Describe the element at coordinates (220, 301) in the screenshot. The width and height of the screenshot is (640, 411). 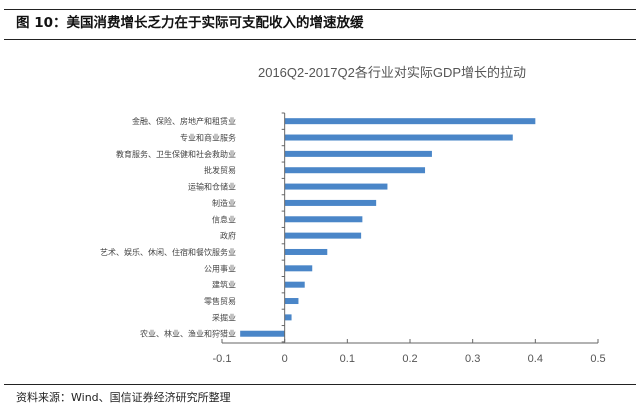
I see `category-label: 零售贸易` at that location.